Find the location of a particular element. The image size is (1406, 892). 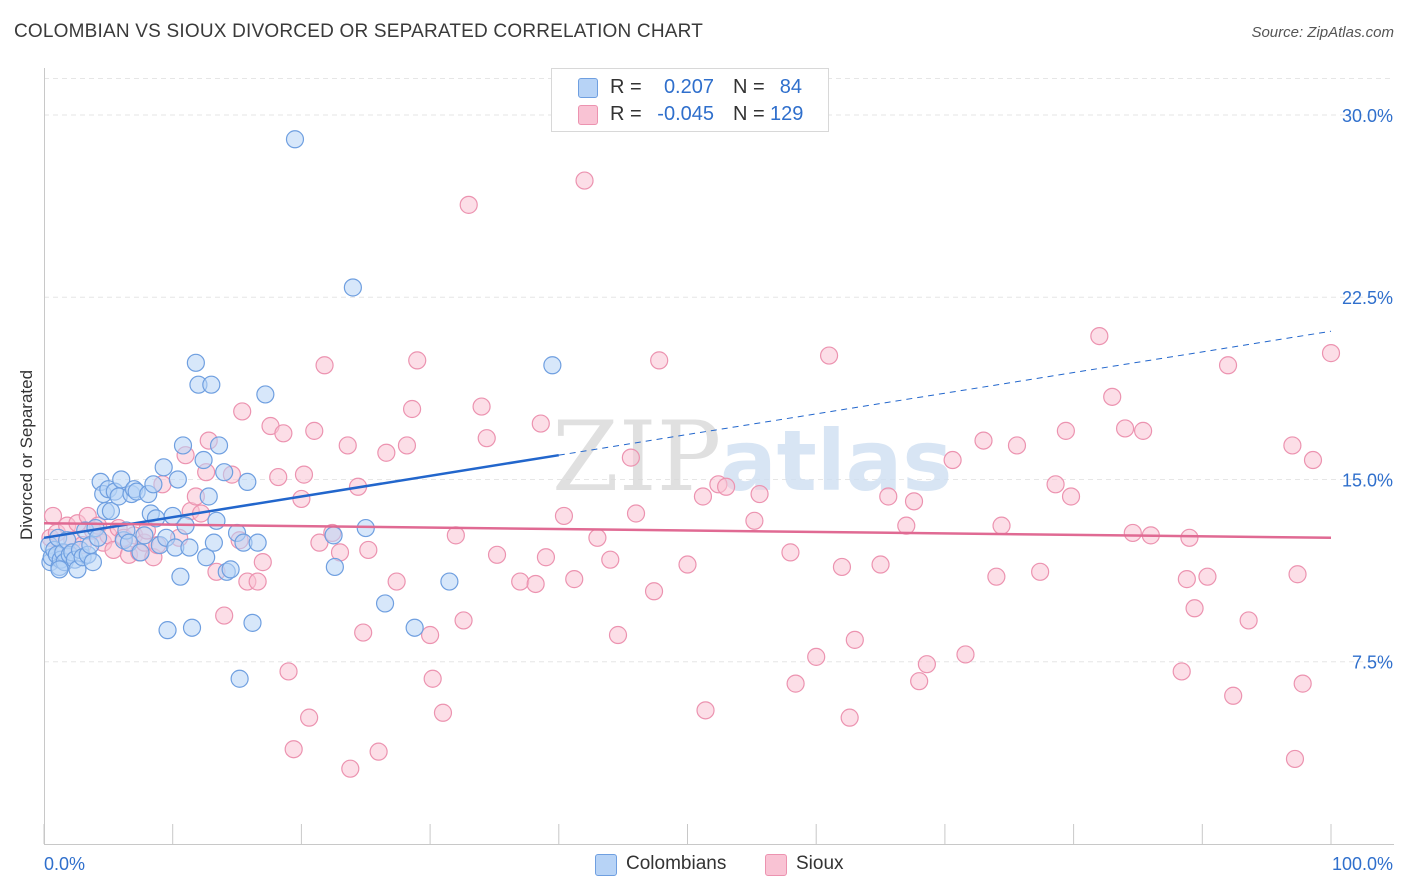

x-tick-label: 100.0% is located at coordinates (1362, 864).